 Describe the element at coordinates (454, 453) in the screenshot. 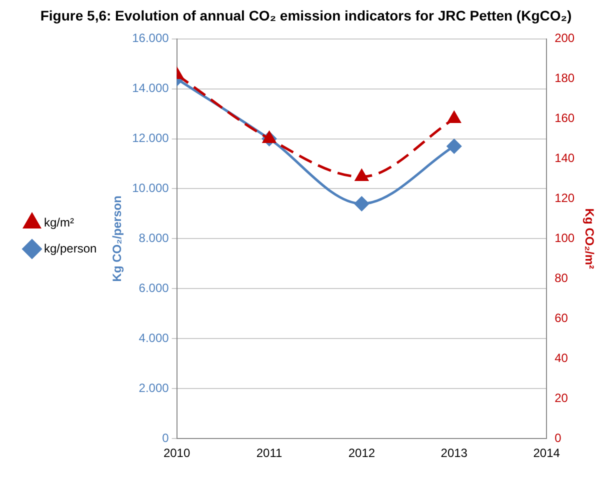

I see `x-tick-label: 2013` at that location.